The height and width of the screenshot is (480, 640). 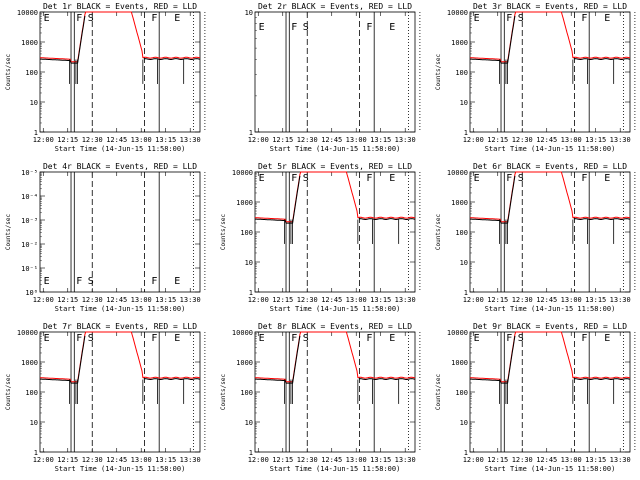 What do you see at coordinates (251, 453) in the screenshot?
I see `y-tick-label: 1` at bounding box center [251, 453].